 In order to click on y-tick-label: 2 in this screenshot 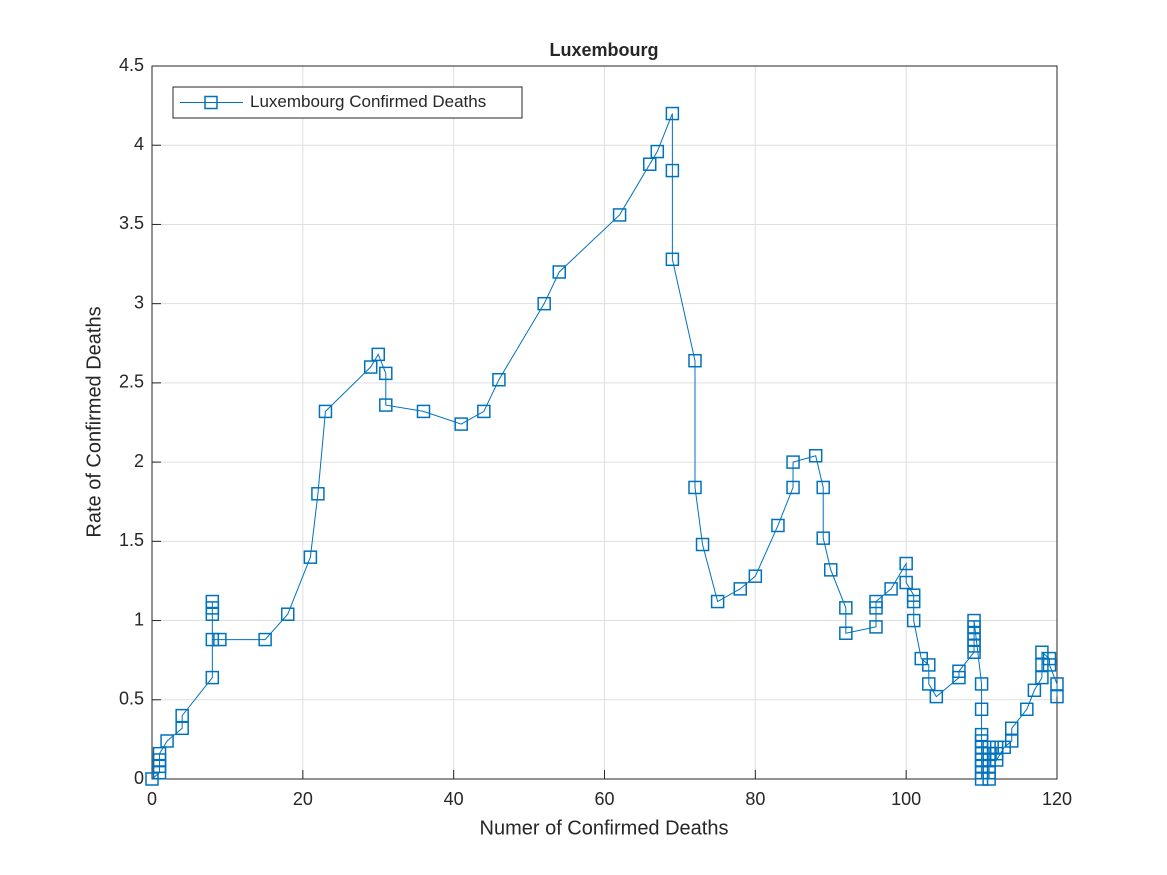, I will do `click(139, 461)`.